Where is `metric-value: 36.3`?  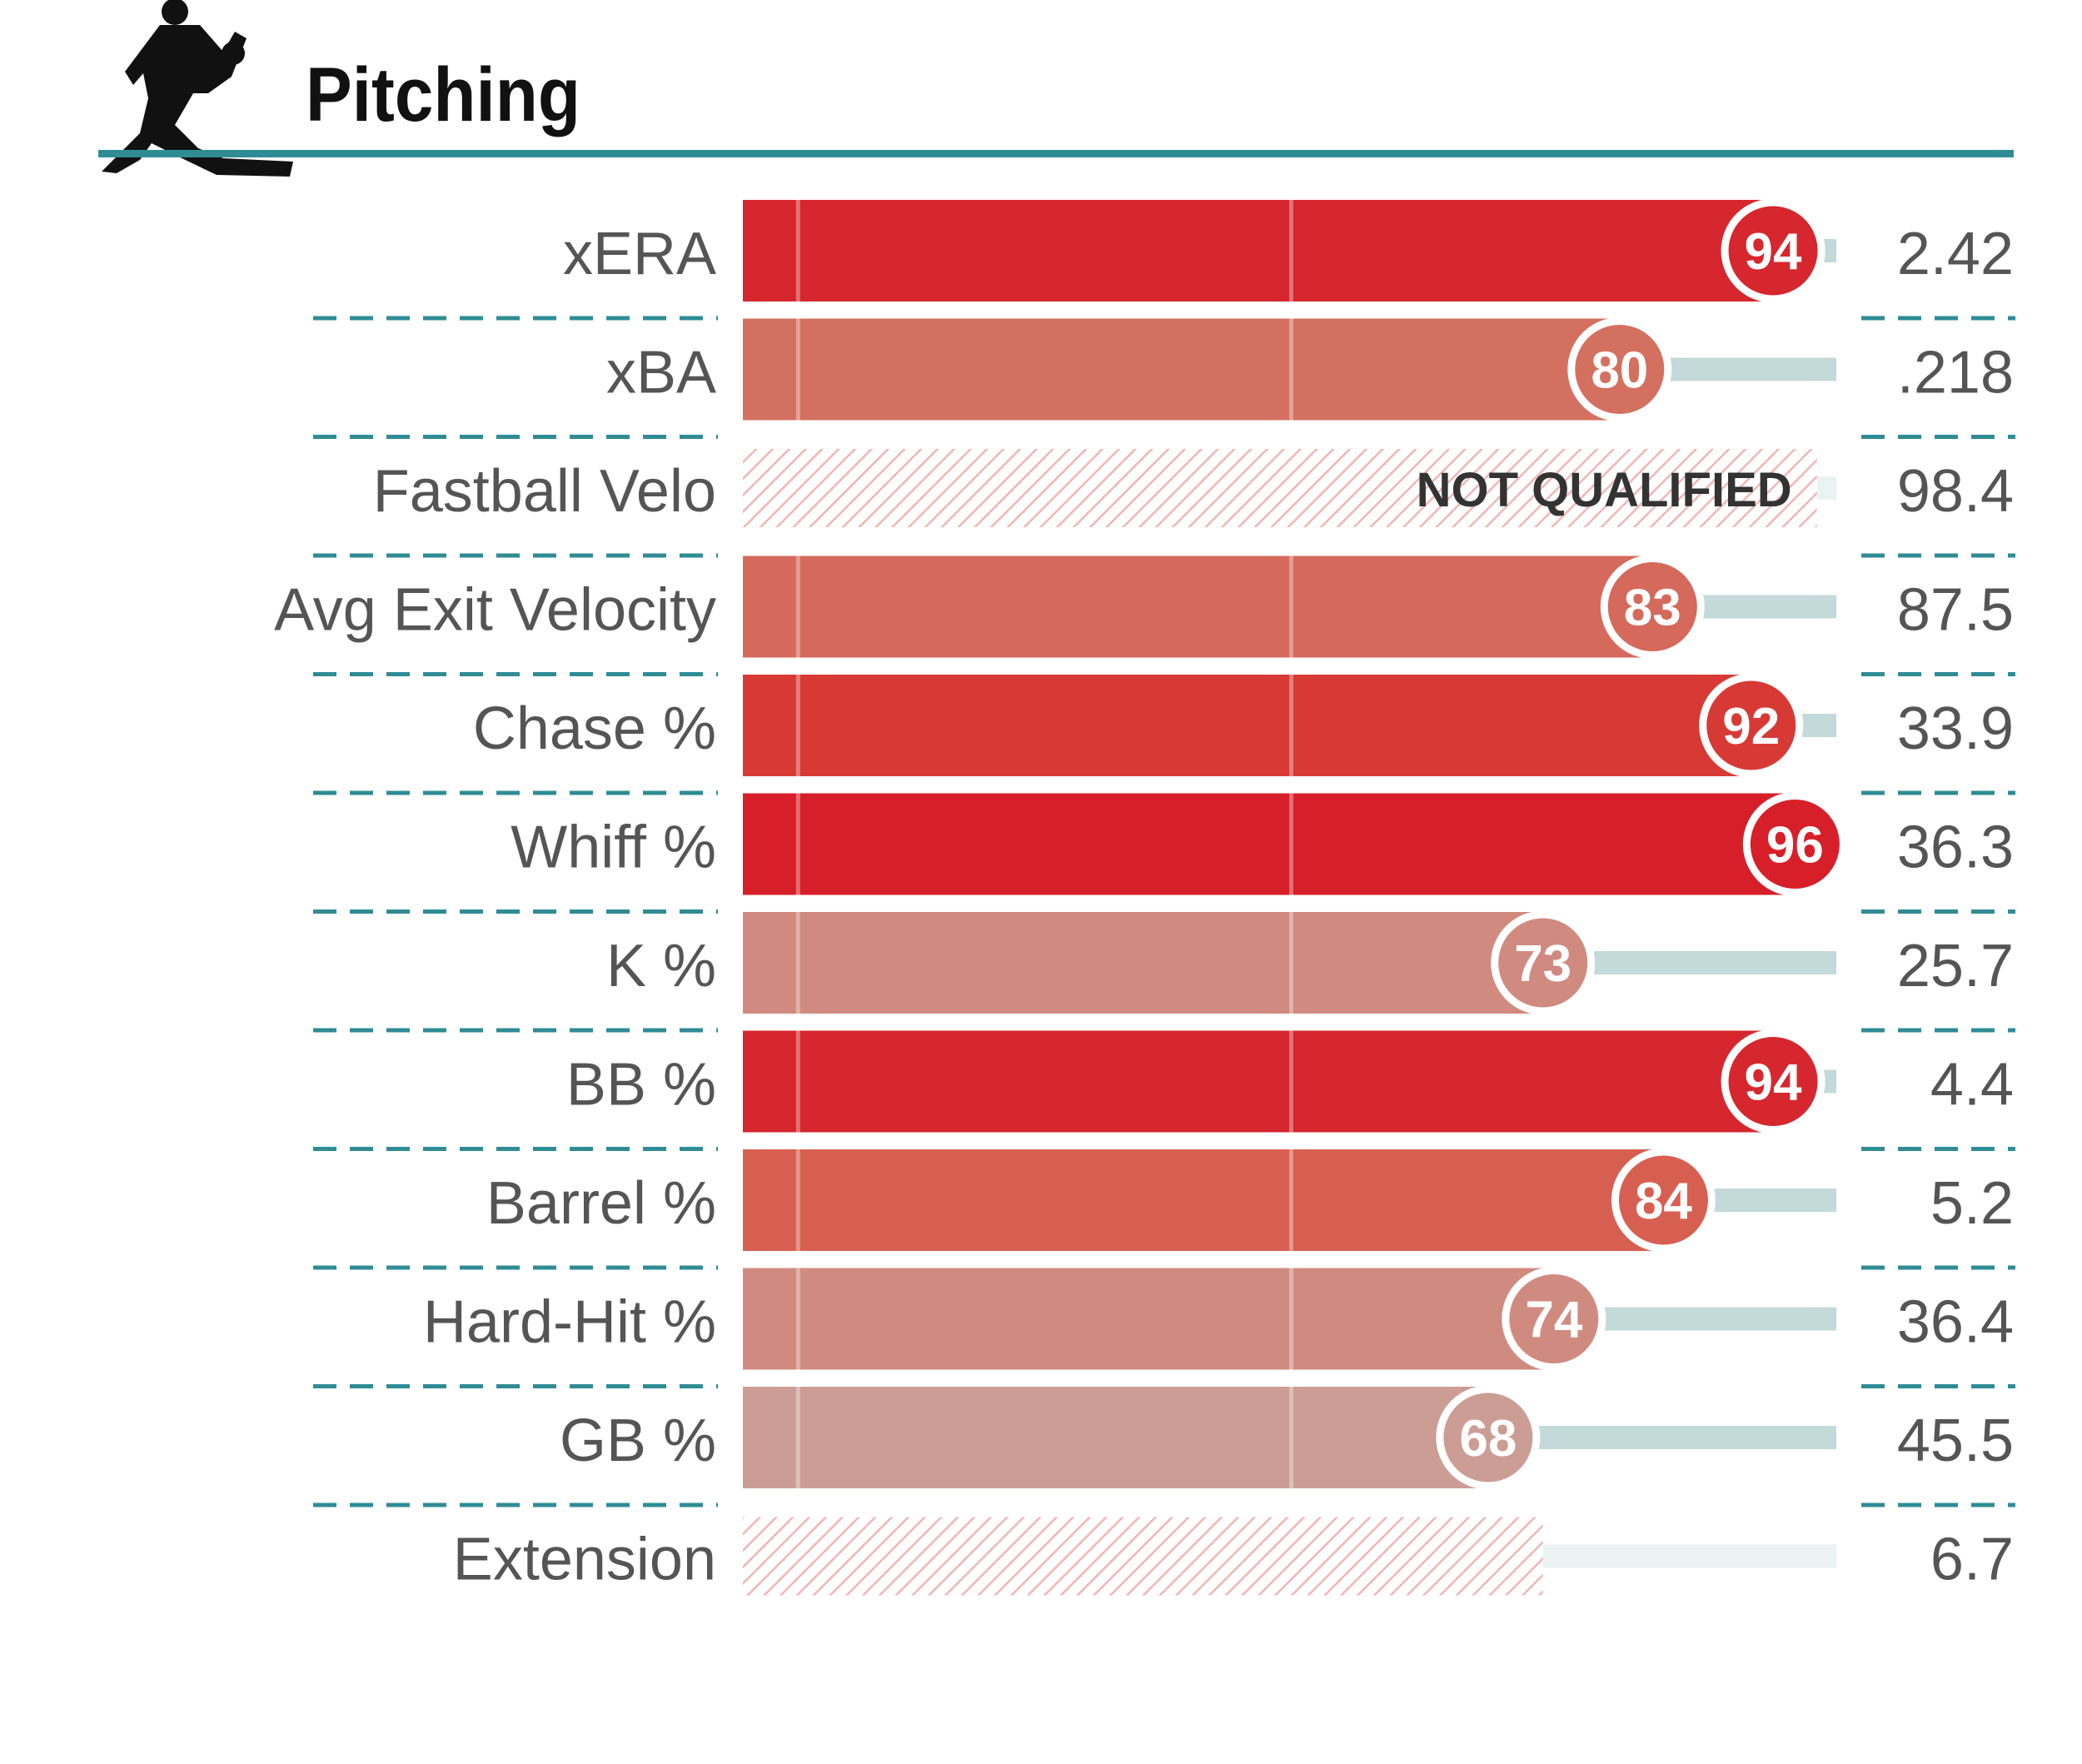 metric-value: 36.3 is located at coordinates (1956, 848).